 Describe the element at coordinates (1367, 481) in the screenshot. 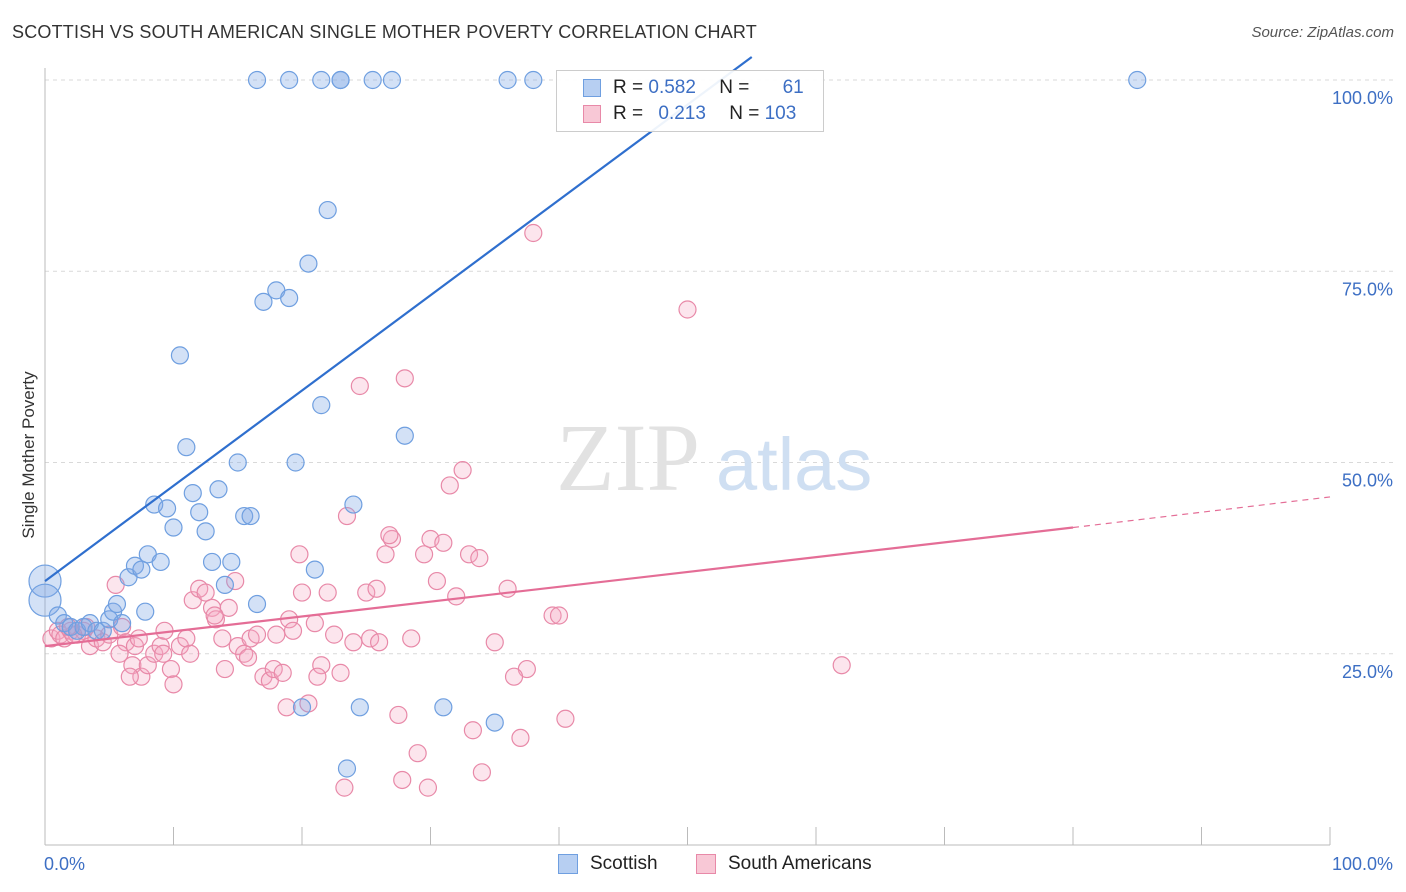

I see `y-tick-label: 50.0%` at that location.